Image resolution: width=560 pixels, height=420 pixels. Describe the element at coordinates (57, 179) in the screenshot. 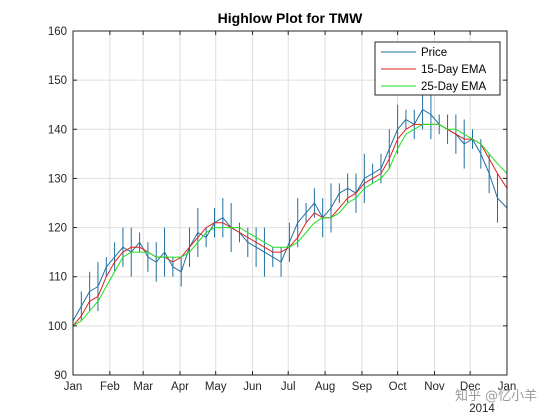

I see `y-tick-label: 130` at that location.